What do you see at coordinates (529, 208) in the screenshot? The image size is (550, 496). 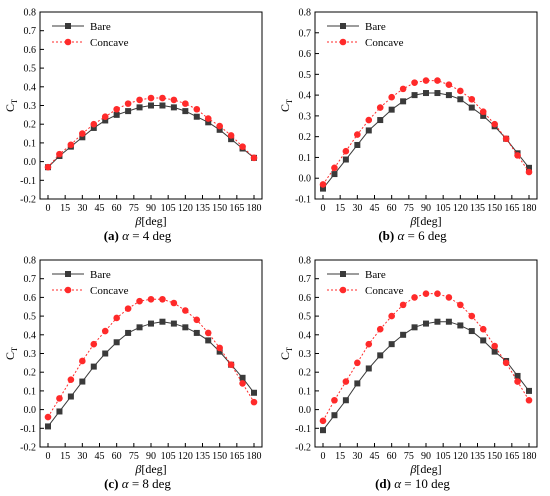 I see `x-tick-label: 180` at bounding box center [529, 208].